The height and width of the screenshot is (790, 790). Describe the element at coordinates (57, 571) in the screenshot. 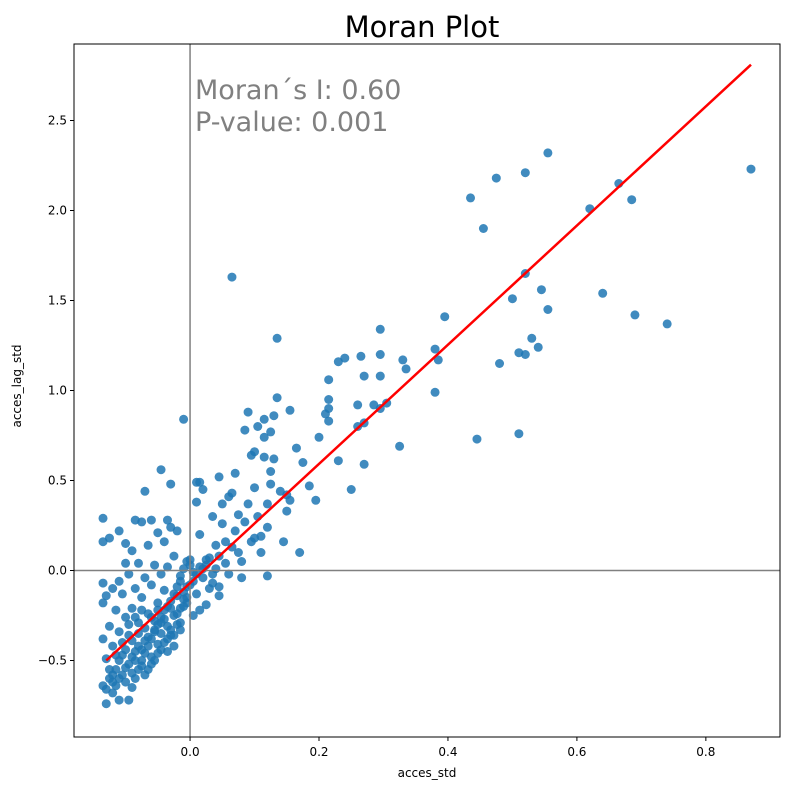

I see `y-tick-label-1: 0.0` at that location.